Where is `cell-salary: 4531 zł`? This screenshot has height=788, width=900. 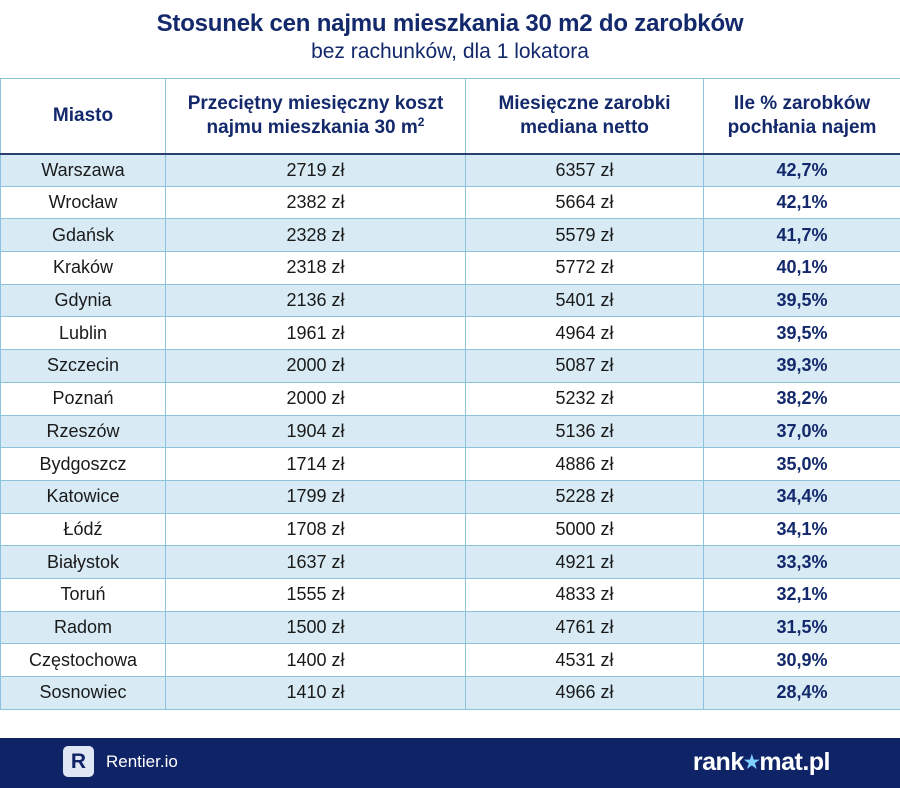
cell-salary: 4531 zł is located at coordinates (584, 660).